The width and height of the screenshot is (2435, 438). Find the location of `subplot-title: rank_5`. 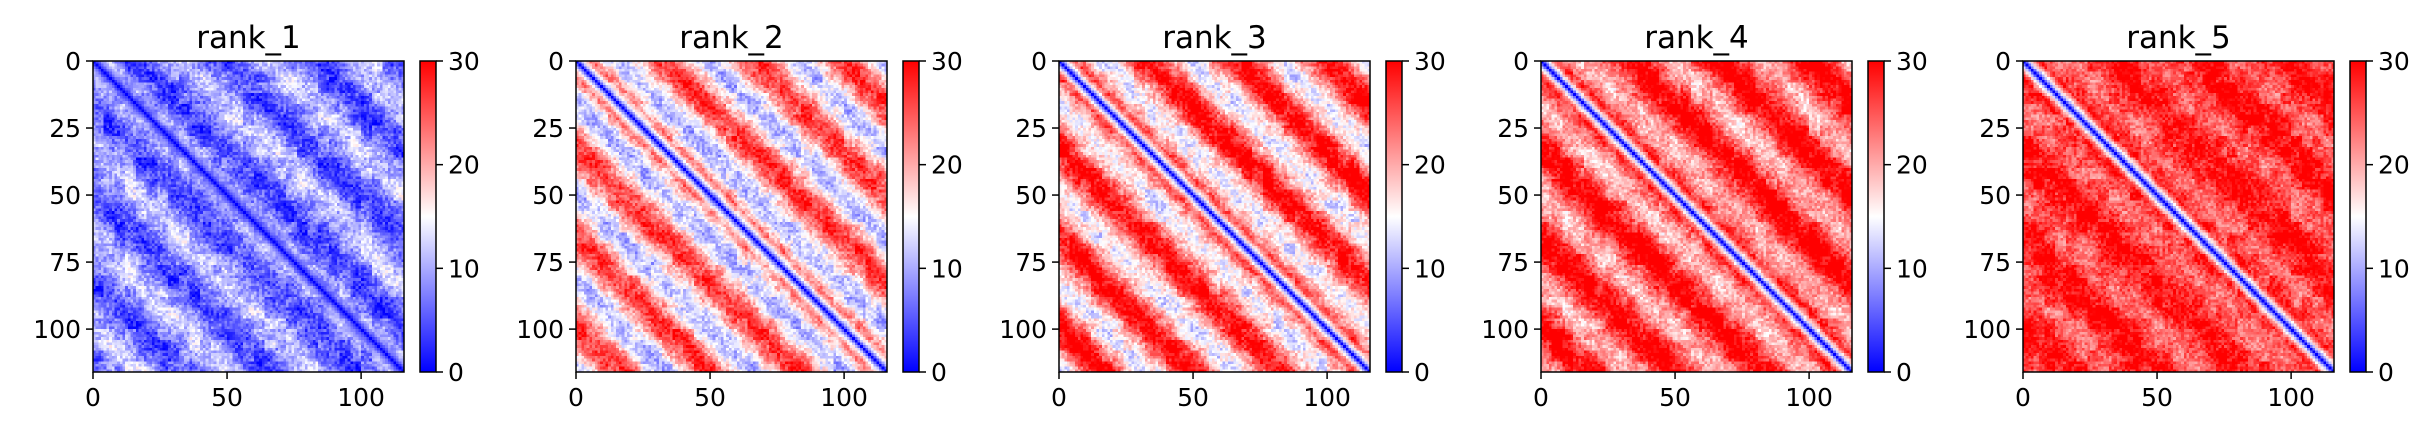

subplot-title: rank_5 is located at coordinates (2178, 38).